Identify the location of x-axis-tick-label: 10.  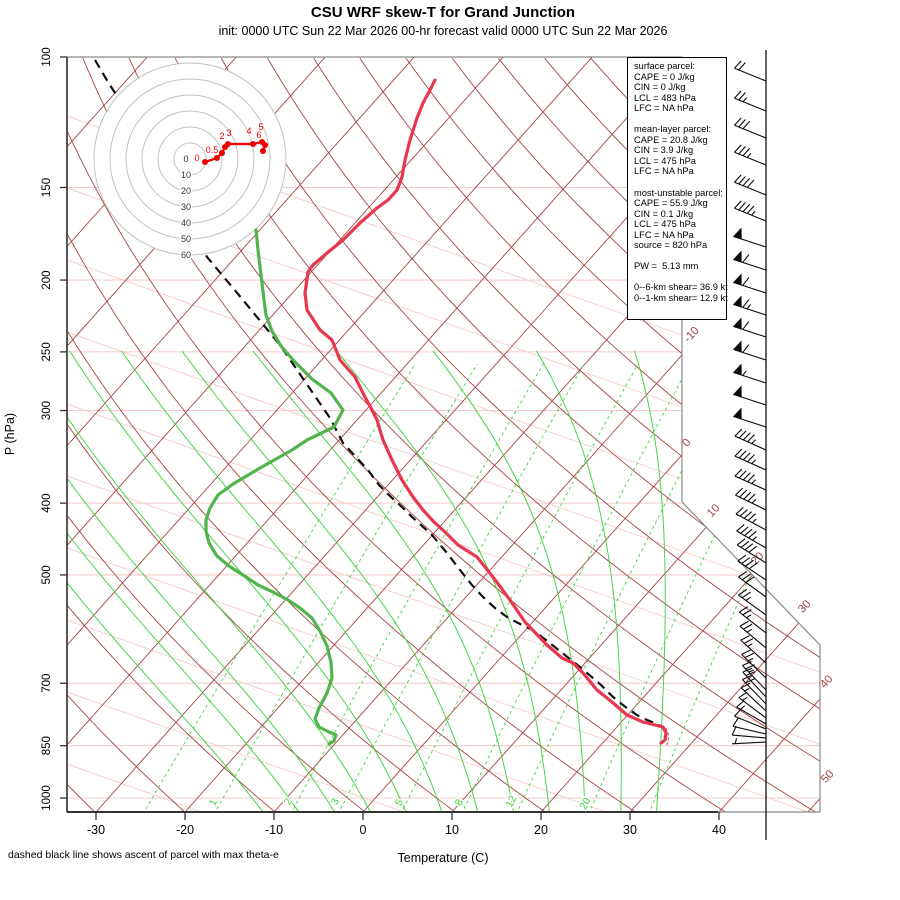
(452, 830).